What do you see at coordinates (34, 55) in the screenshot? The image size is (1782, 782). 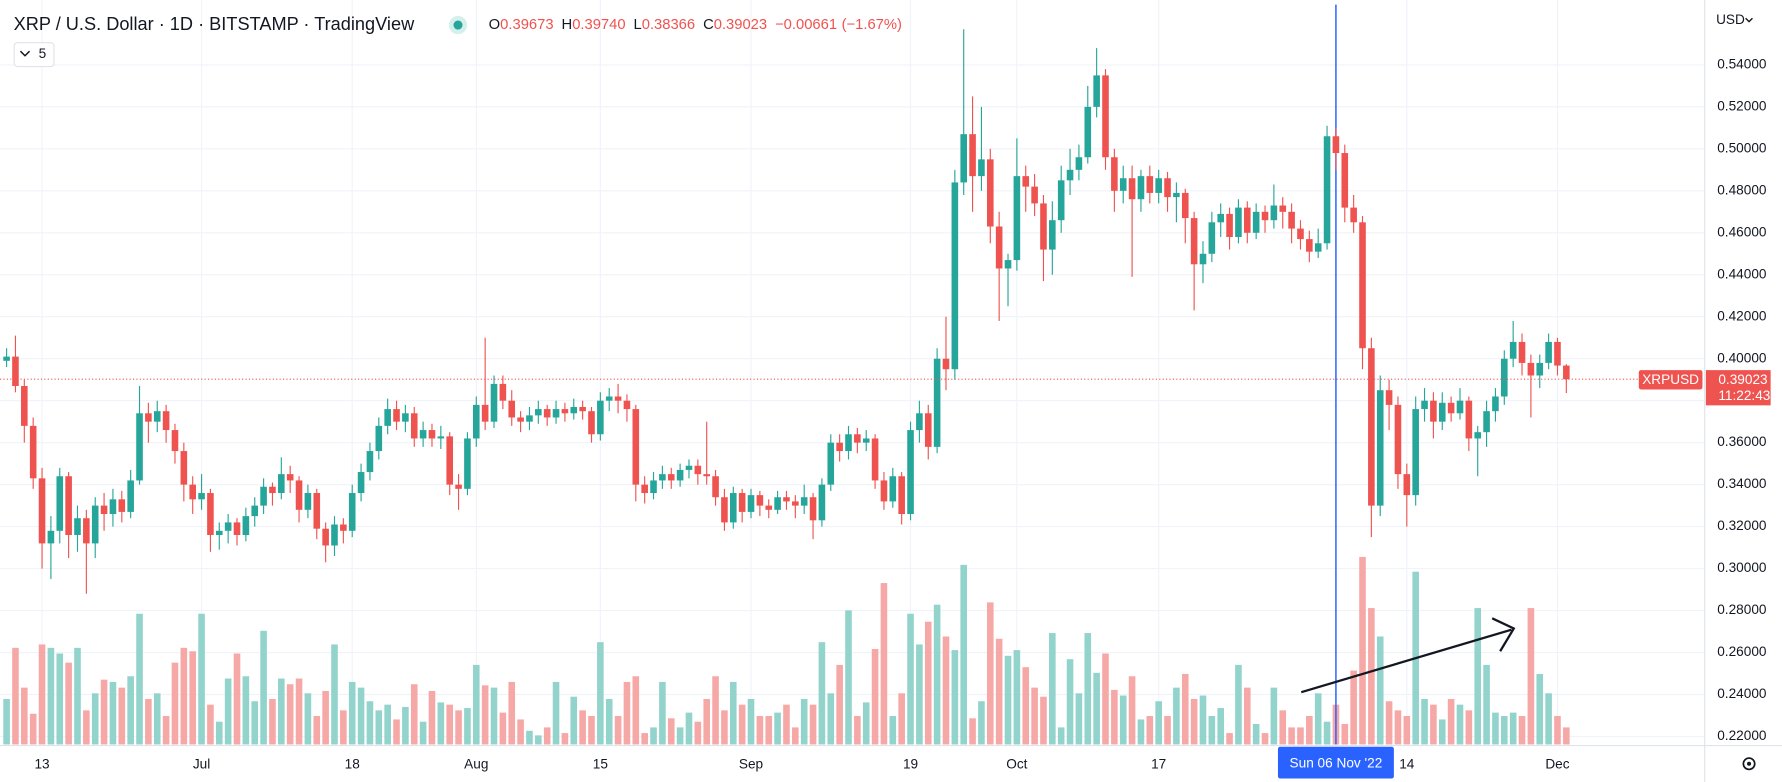 I see `indicator-toggle` at bounding box center [34, 55].